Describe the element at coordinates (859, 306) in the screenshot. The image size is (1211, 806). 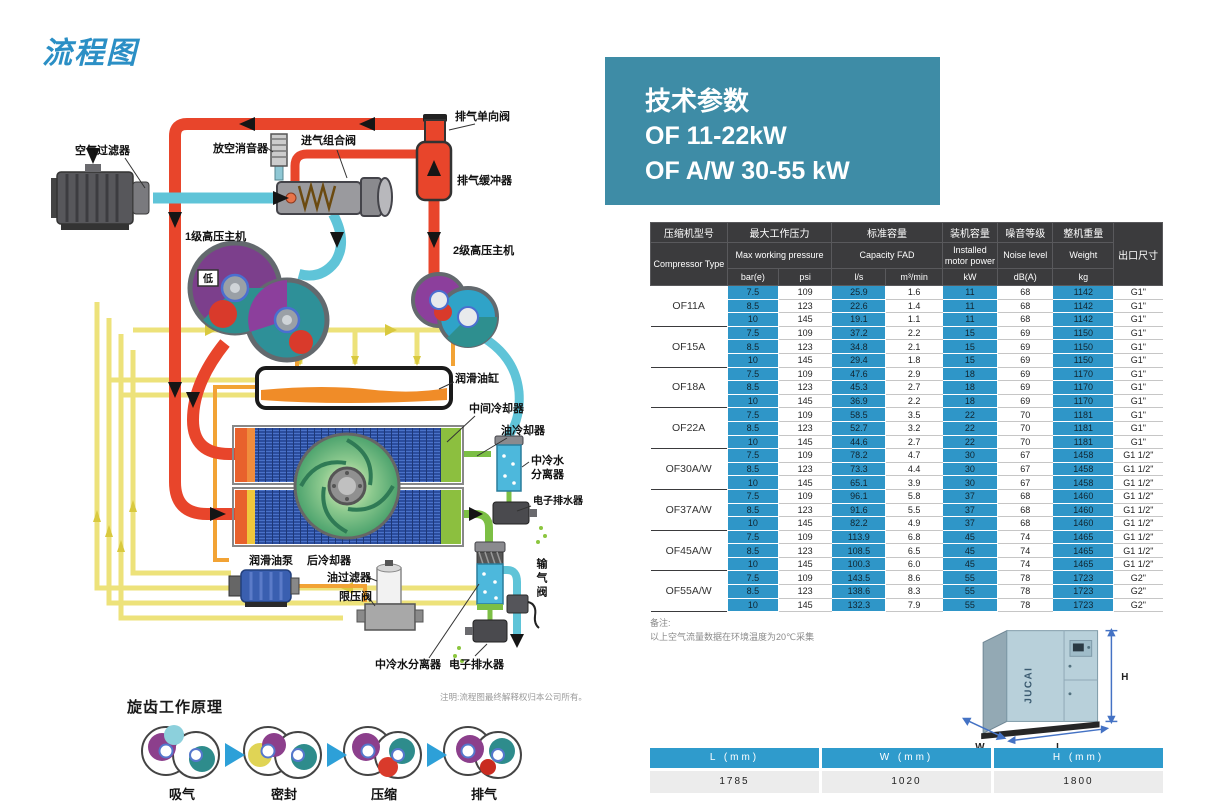
I see `spec-cell: 22.6` at that location.